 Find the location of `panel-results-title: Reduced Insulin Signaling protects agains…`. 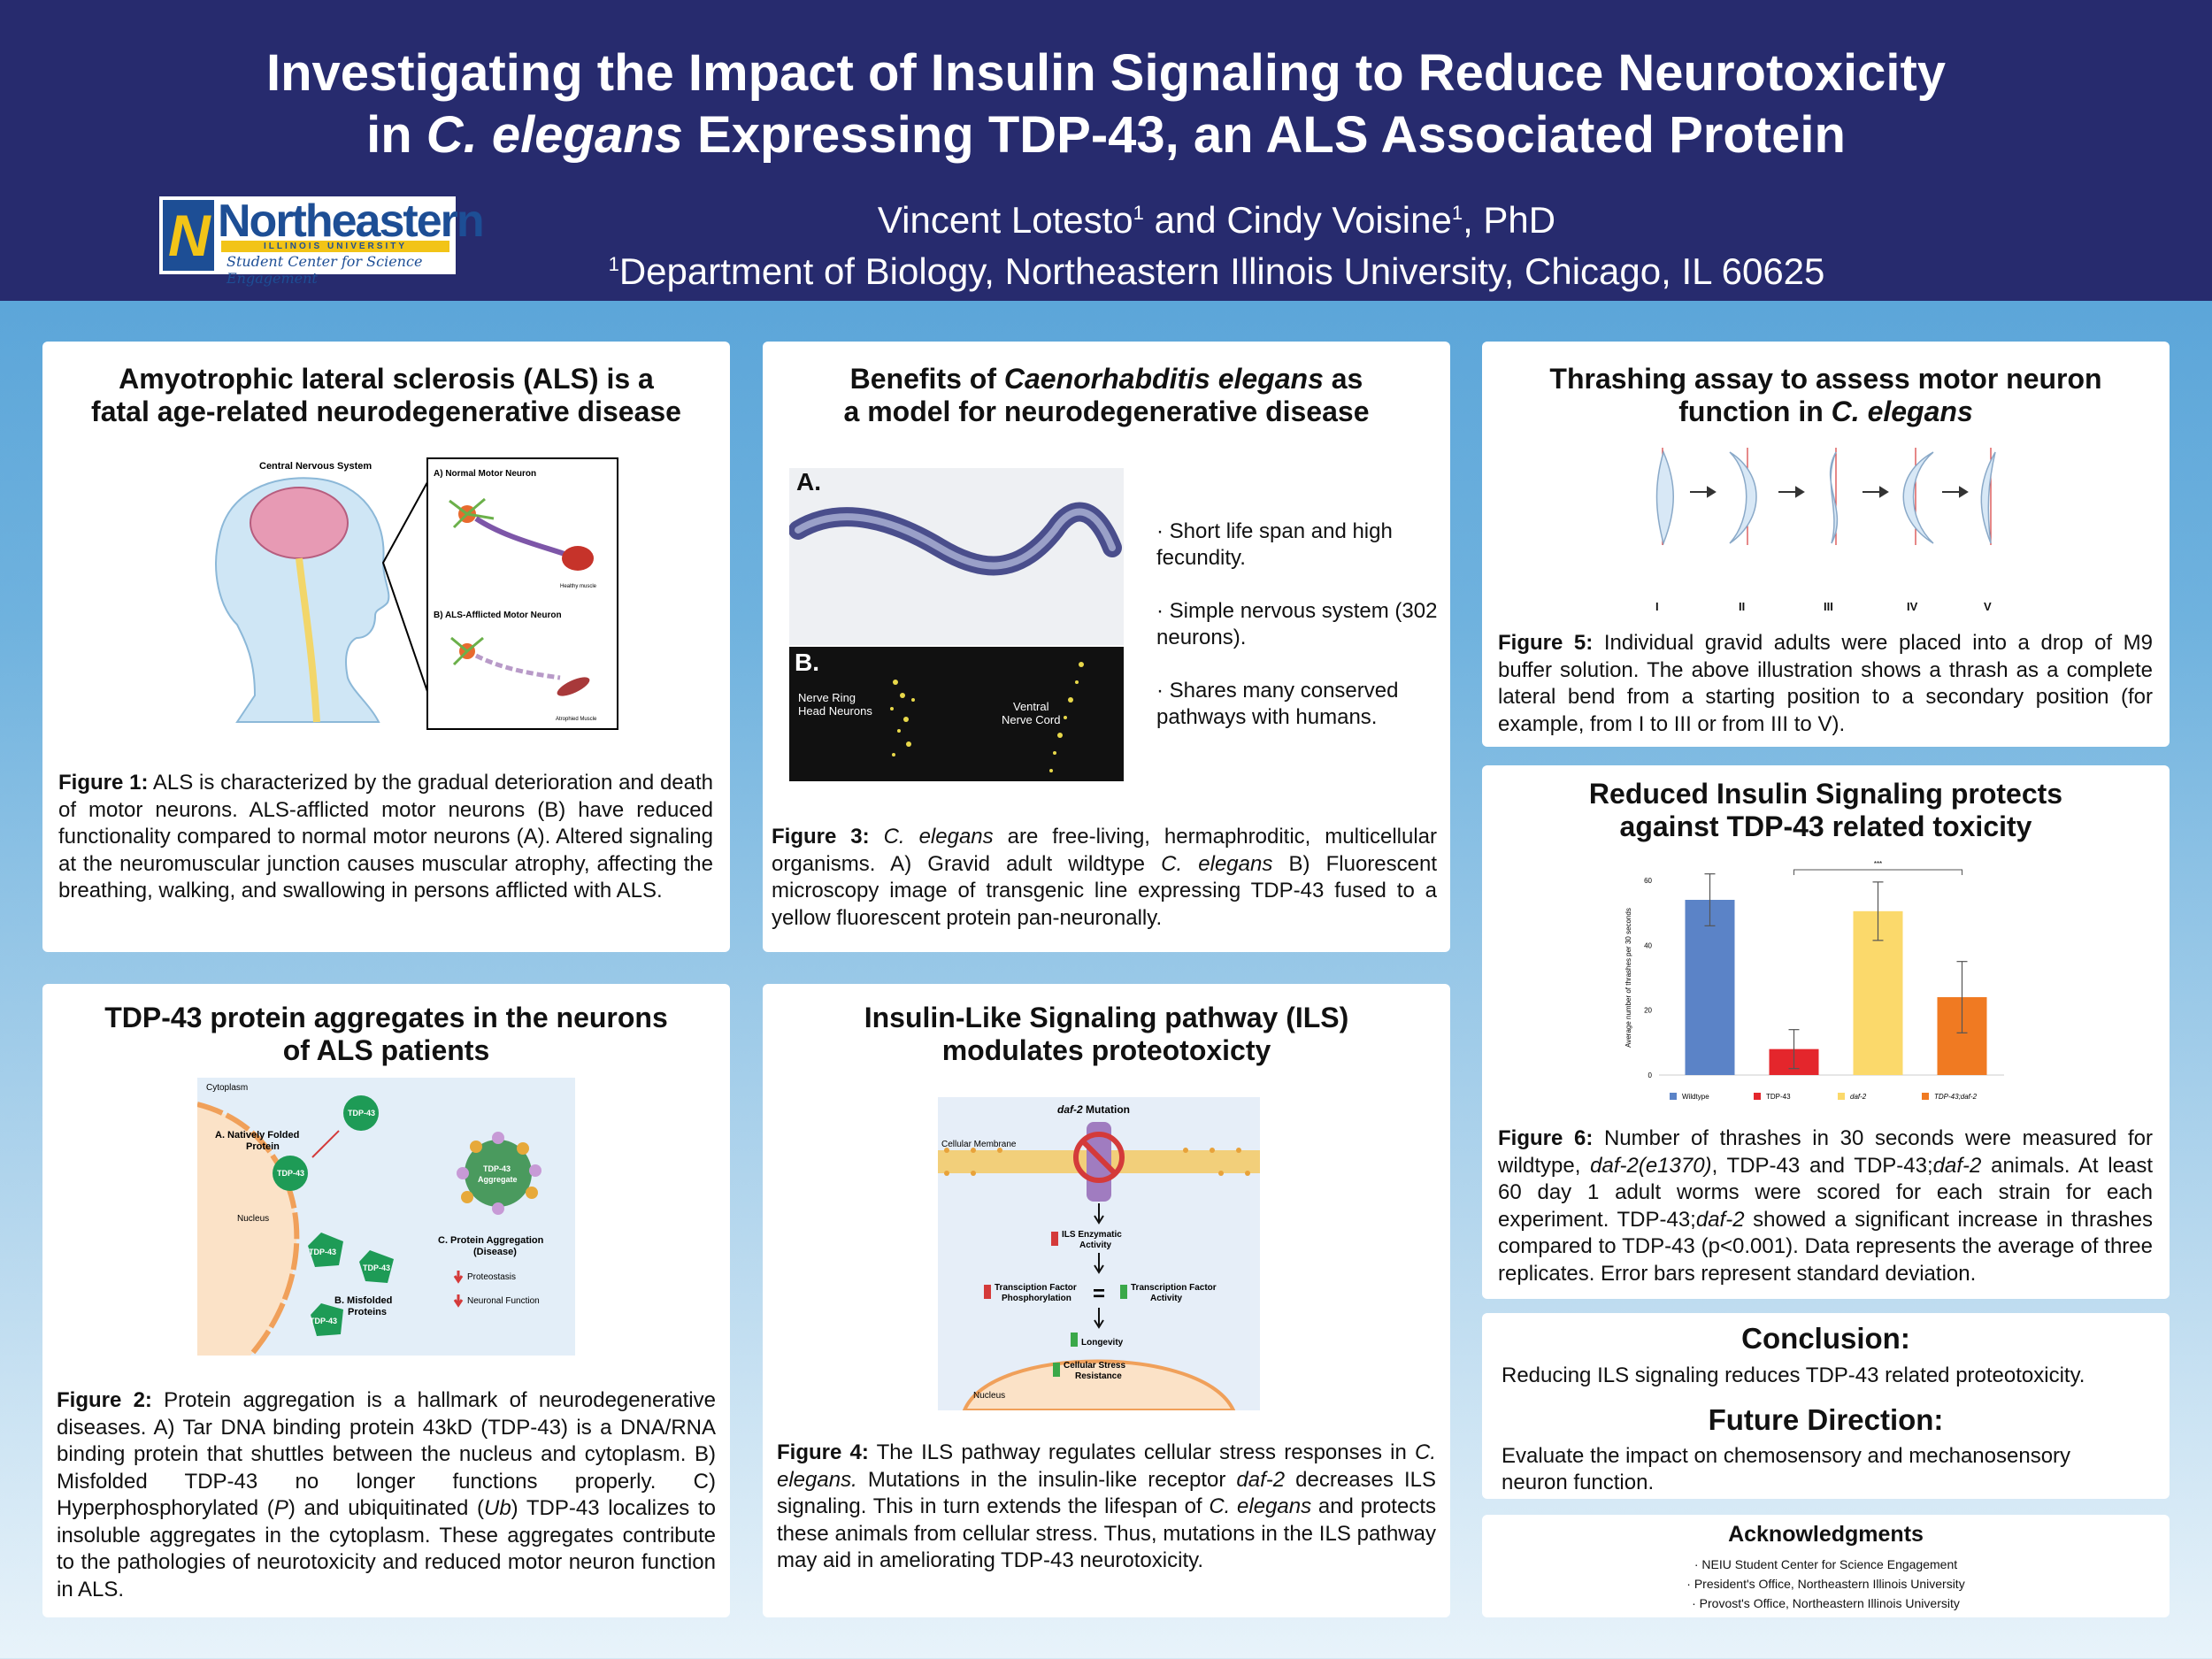

panel-results-title: Reduced Insulin Signaling protects agains… is located at coordinates (1826, 810).